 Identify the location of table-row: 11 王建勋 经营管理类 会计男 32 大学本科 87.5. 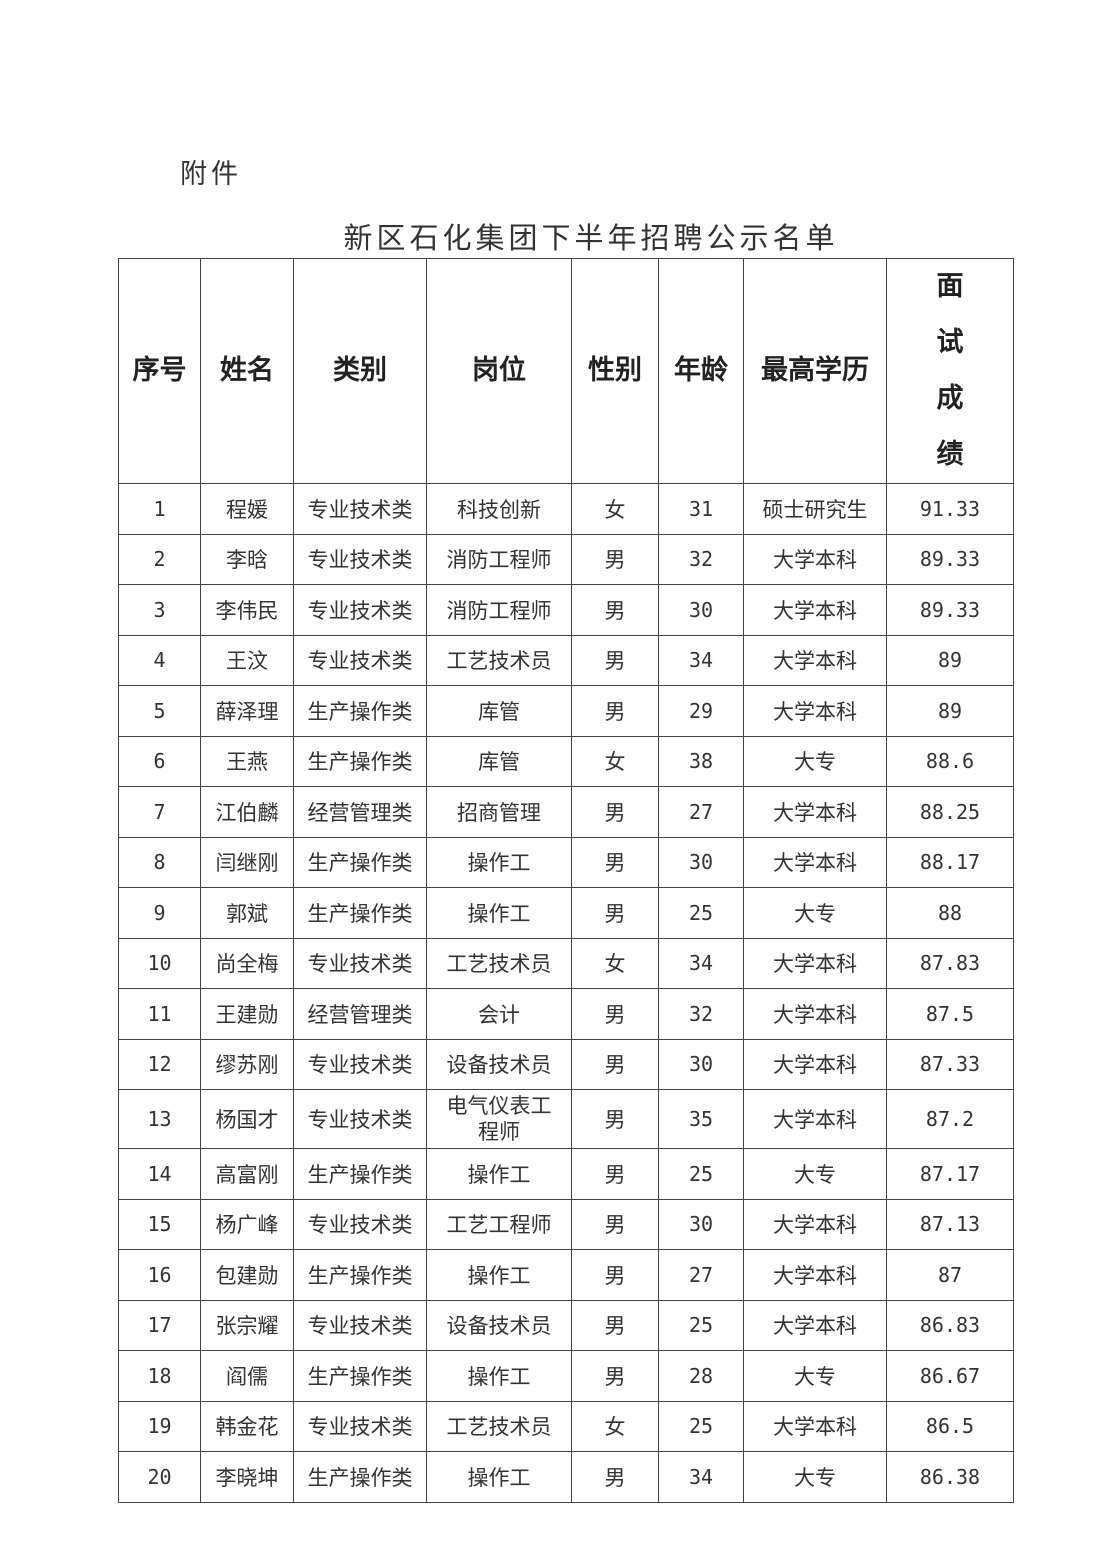
(566, 1014).